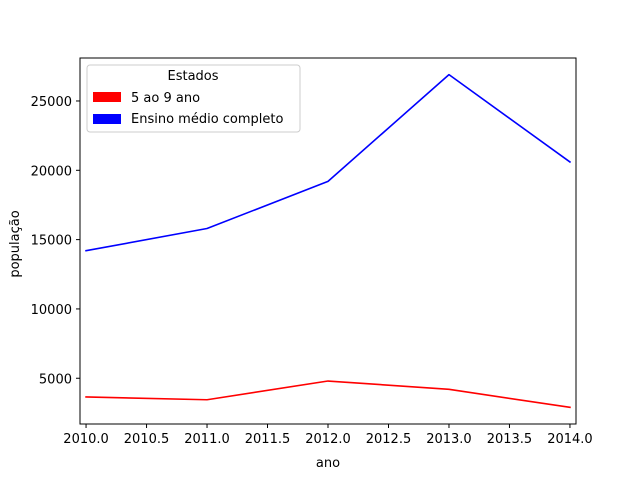  What do you see at coordinates (328, 439) in the screenshot?
I see `x-tick-label: 2012.0` at bounding box center [328, 439].